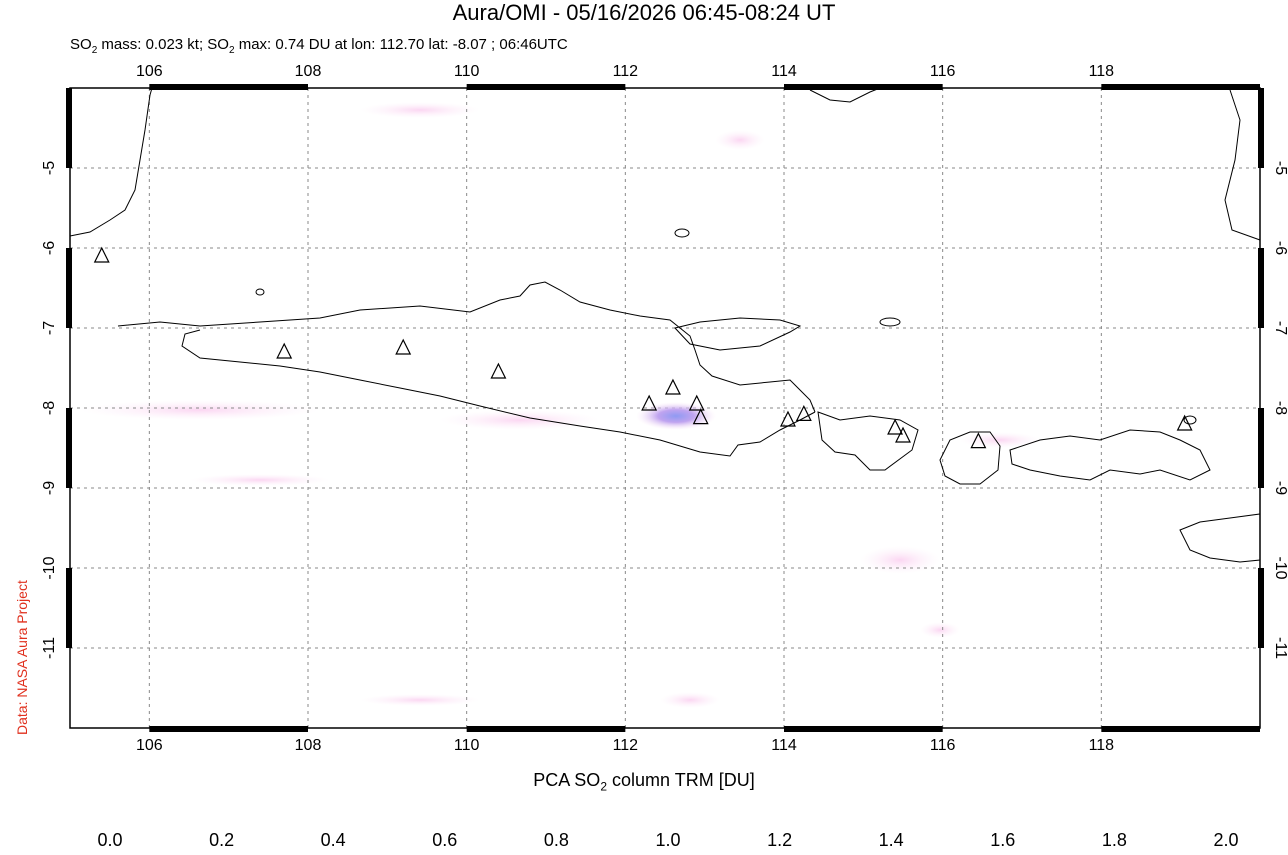  I want to click on lon-tick-label-top: 108, so click(308, 71).